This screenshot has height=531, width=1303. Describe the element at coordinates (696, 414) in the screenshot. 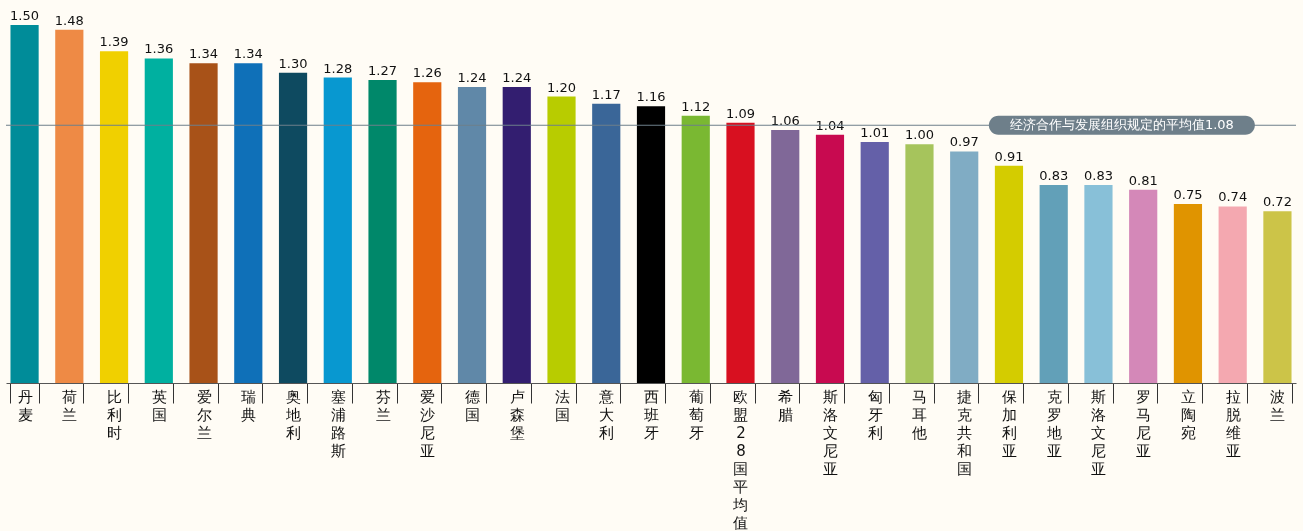

I see `x-tick-label: 葡萄牙` at that location.